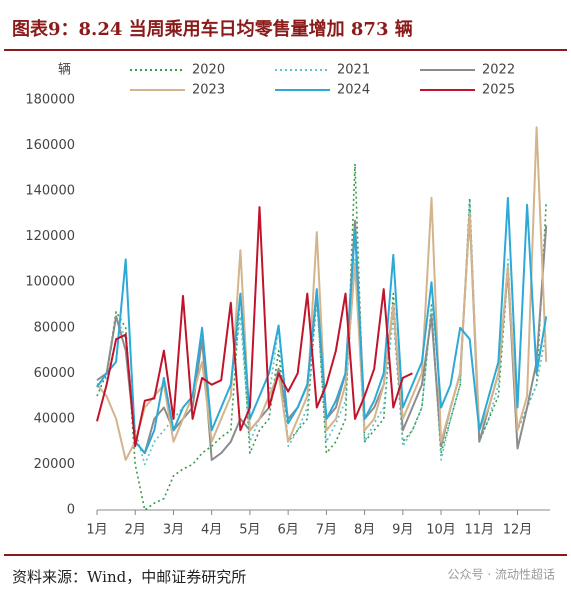  I want to click on legend-label: 2020, so click(208, 70).